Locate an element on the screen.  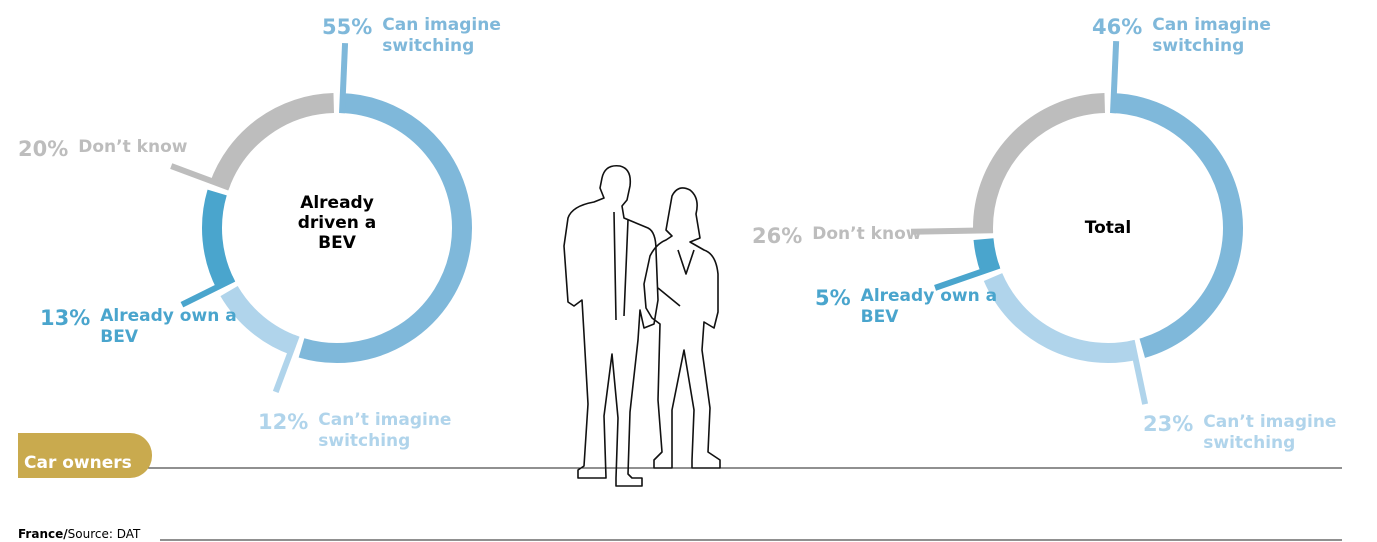
segment-label: 5% Already own a BEV is located at coordinates (913, 307).